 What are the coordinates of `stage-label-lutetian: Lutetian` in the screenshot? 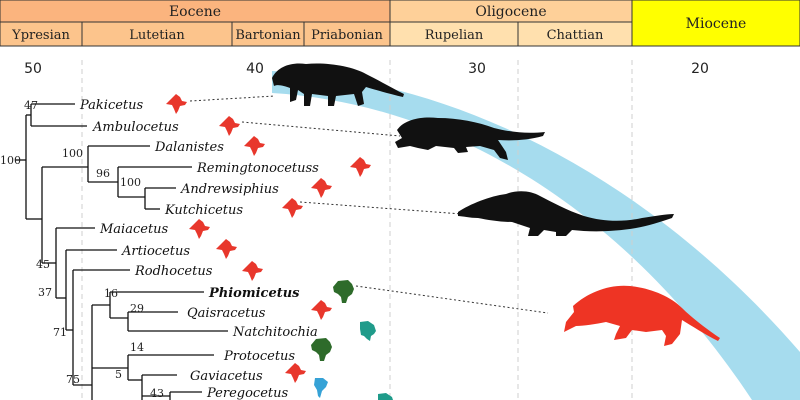 It's located at (157, 35).